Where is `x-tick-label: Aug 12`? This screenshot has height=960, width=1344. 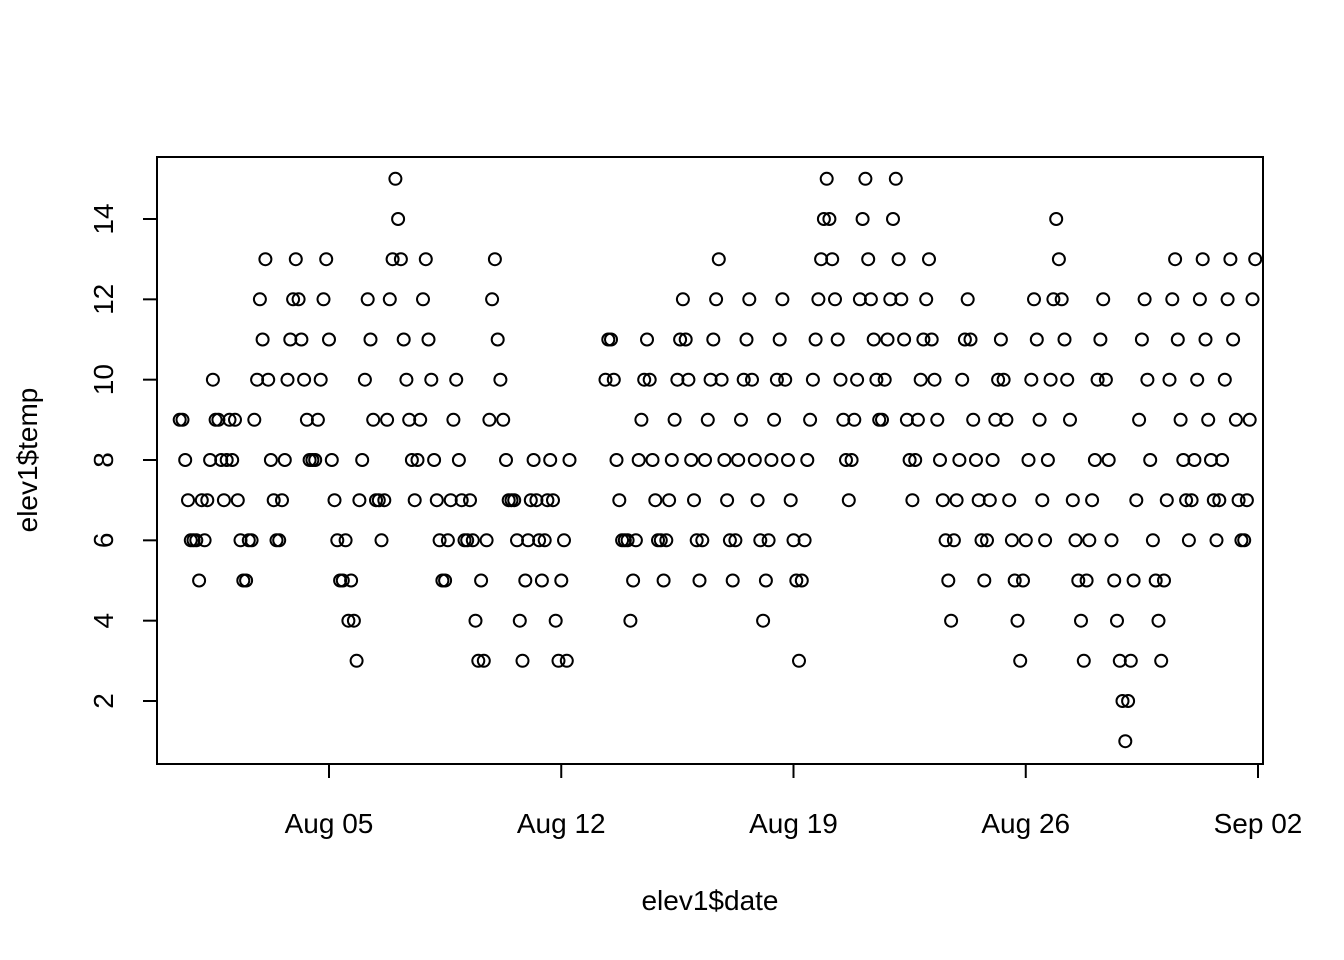 x-tick-label: Aug 12 is located at coordinates (561, 823).